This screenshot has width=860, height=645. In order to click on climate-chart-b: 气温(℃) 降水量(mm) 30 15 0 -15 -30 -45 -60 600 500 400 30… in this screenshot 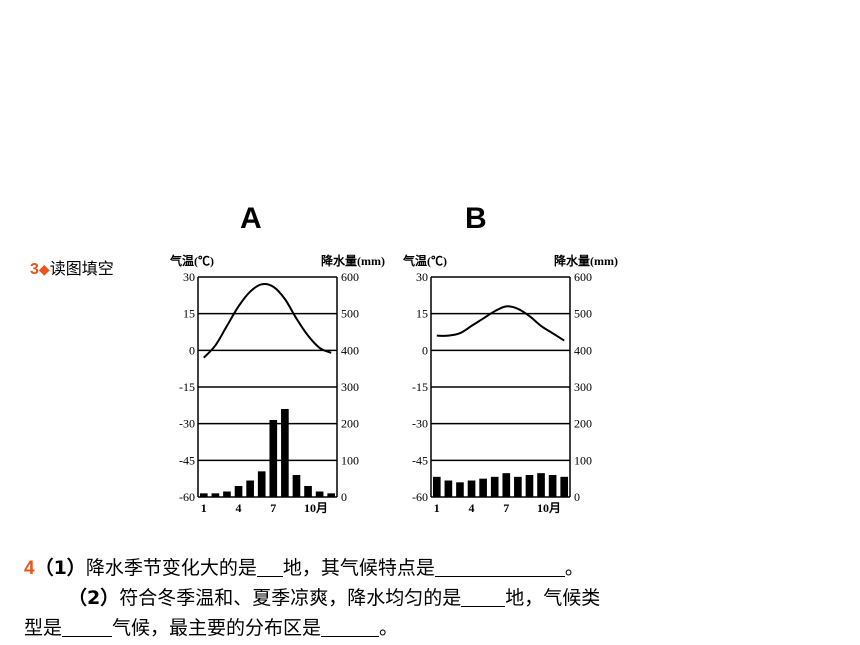, I will do `click(510, 384)`.